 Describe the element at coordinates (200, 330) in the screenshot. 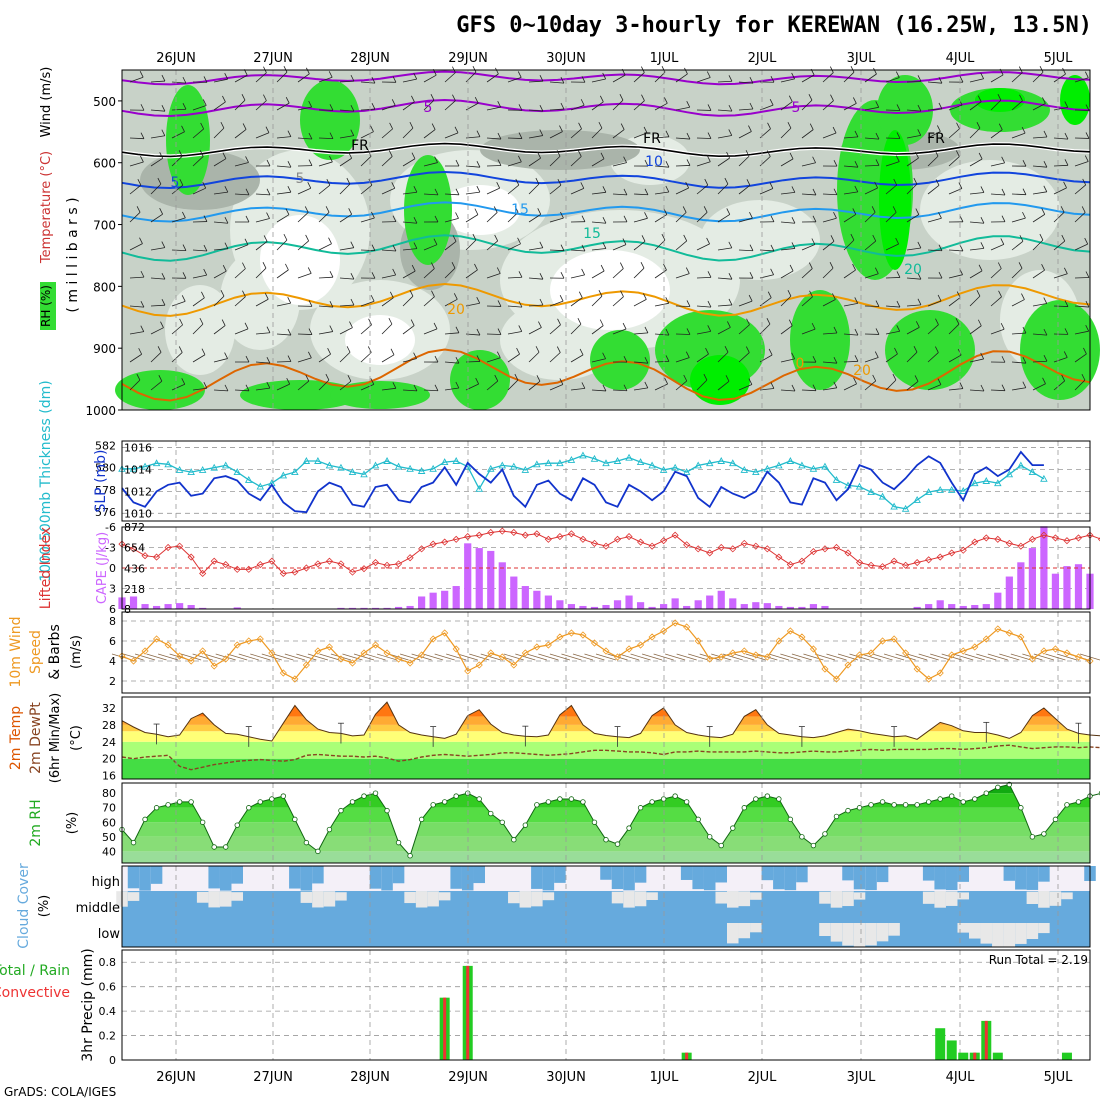

I see `dry-region` at that location.